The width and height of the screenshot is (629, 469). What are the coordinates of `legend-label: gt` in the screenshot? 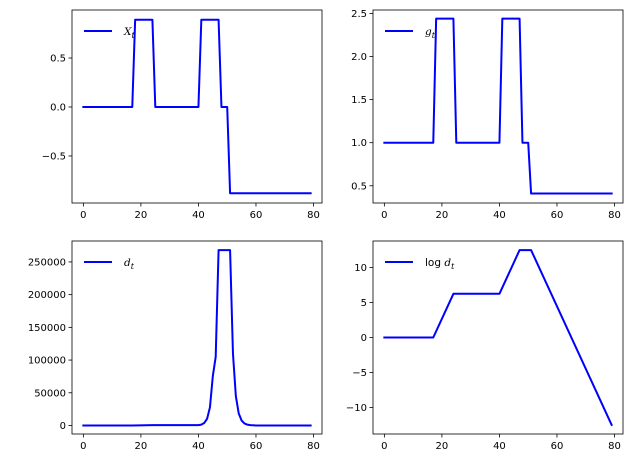 It's located at (430, 33).